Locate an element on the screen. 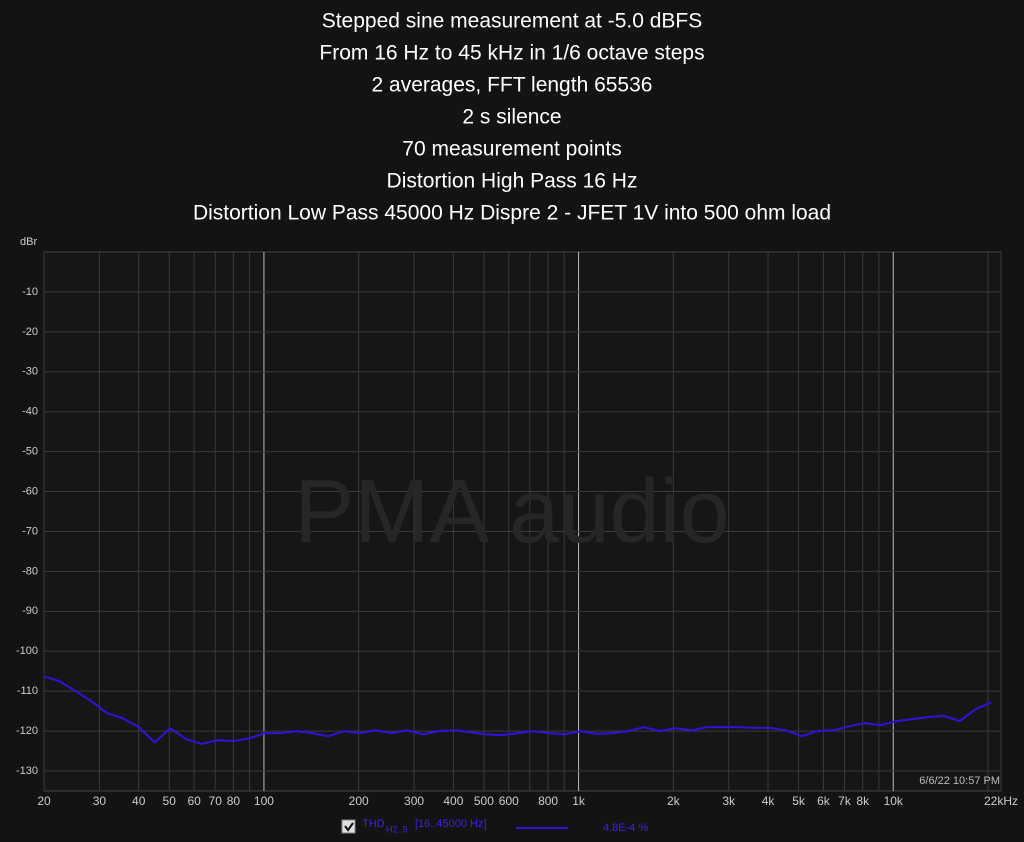 This screenshot has width=1024, height=842. checkmark is located at coordinates (349, 827).